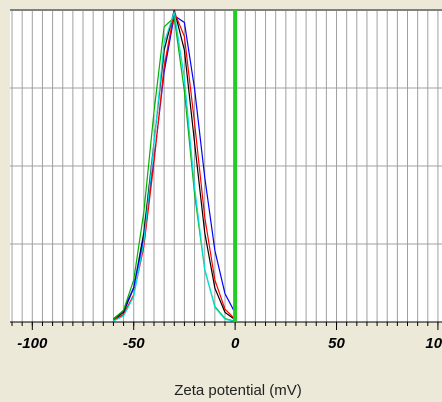 This screenshot has height=402, width=442. Describe the element at coordinates (235, 343) in the screenshot. I see `x-tick-label: 0` at that location.